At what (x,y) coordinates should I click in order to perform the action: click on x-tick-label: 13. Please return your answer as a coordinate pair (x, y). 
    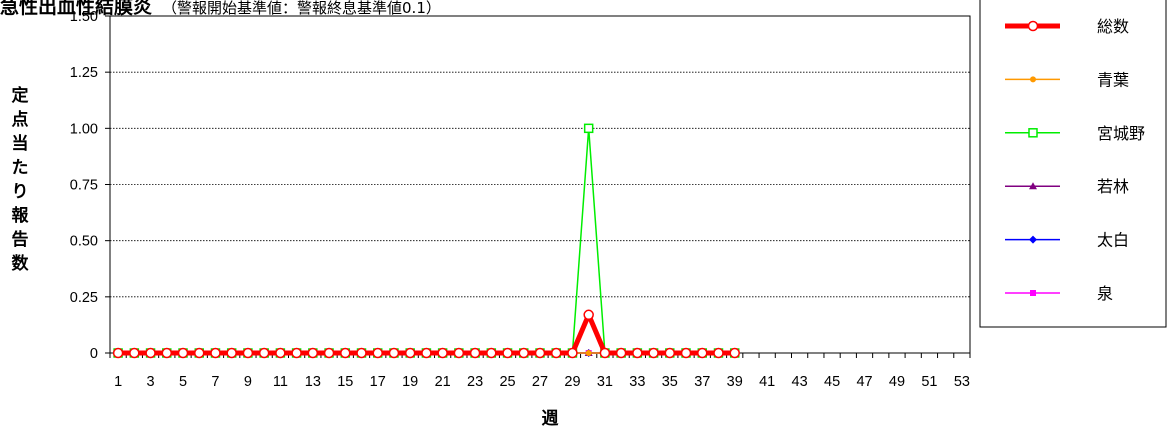
    Looking at the image, I should click on (313, 382).